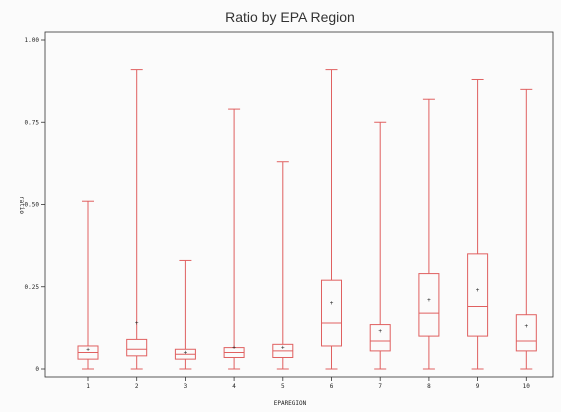 The image size is (561, 412). Describe the element at coordinates (429, 386) in the screenshot. I see `x-tick-label: 8` at that location.